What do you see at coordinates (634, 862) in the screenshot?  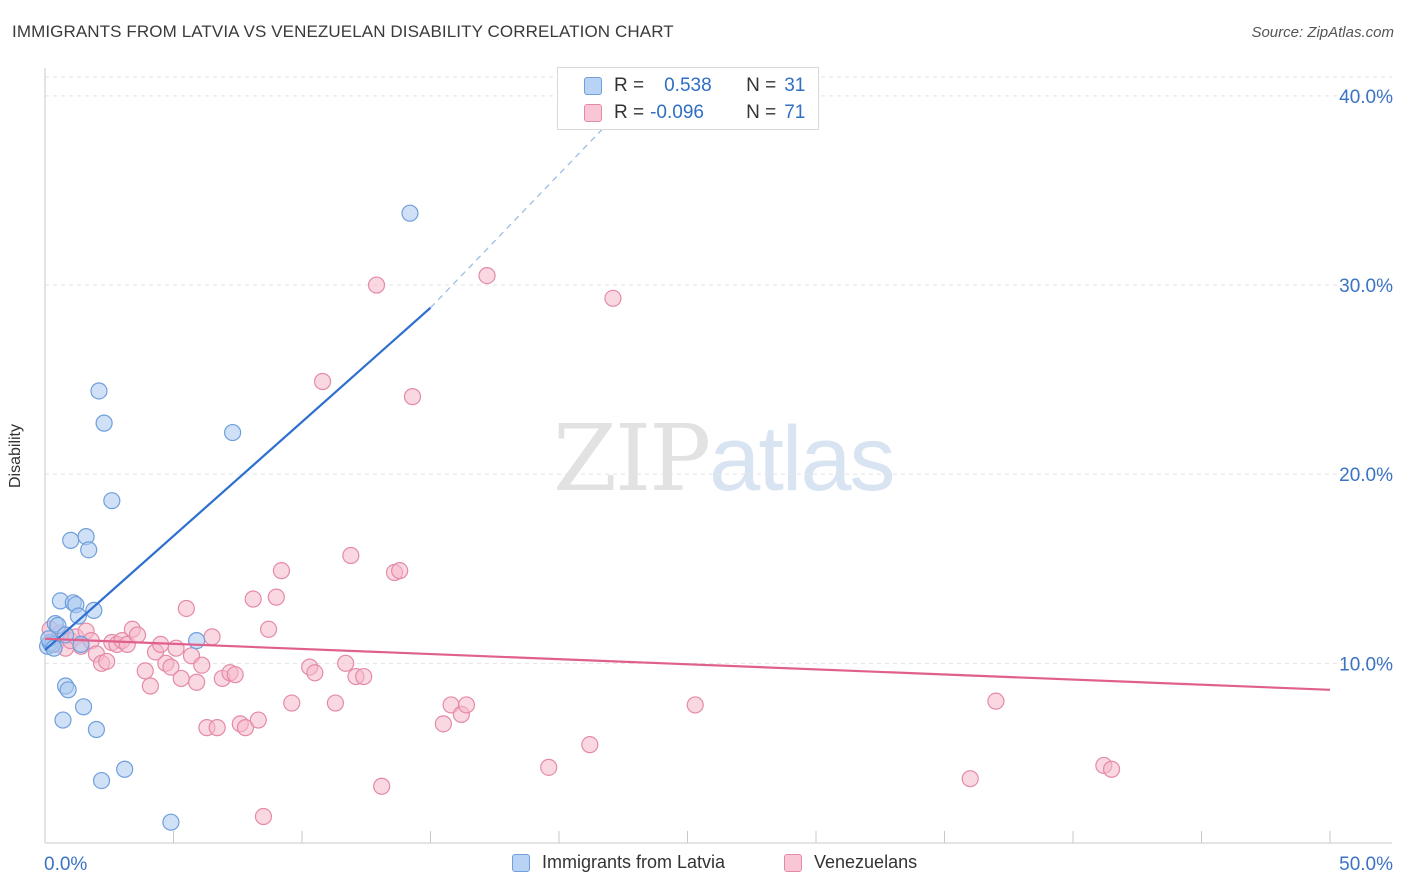 I see `legend-label-latvia: Immigrants from Latvia` at bounding box center [634, 862].